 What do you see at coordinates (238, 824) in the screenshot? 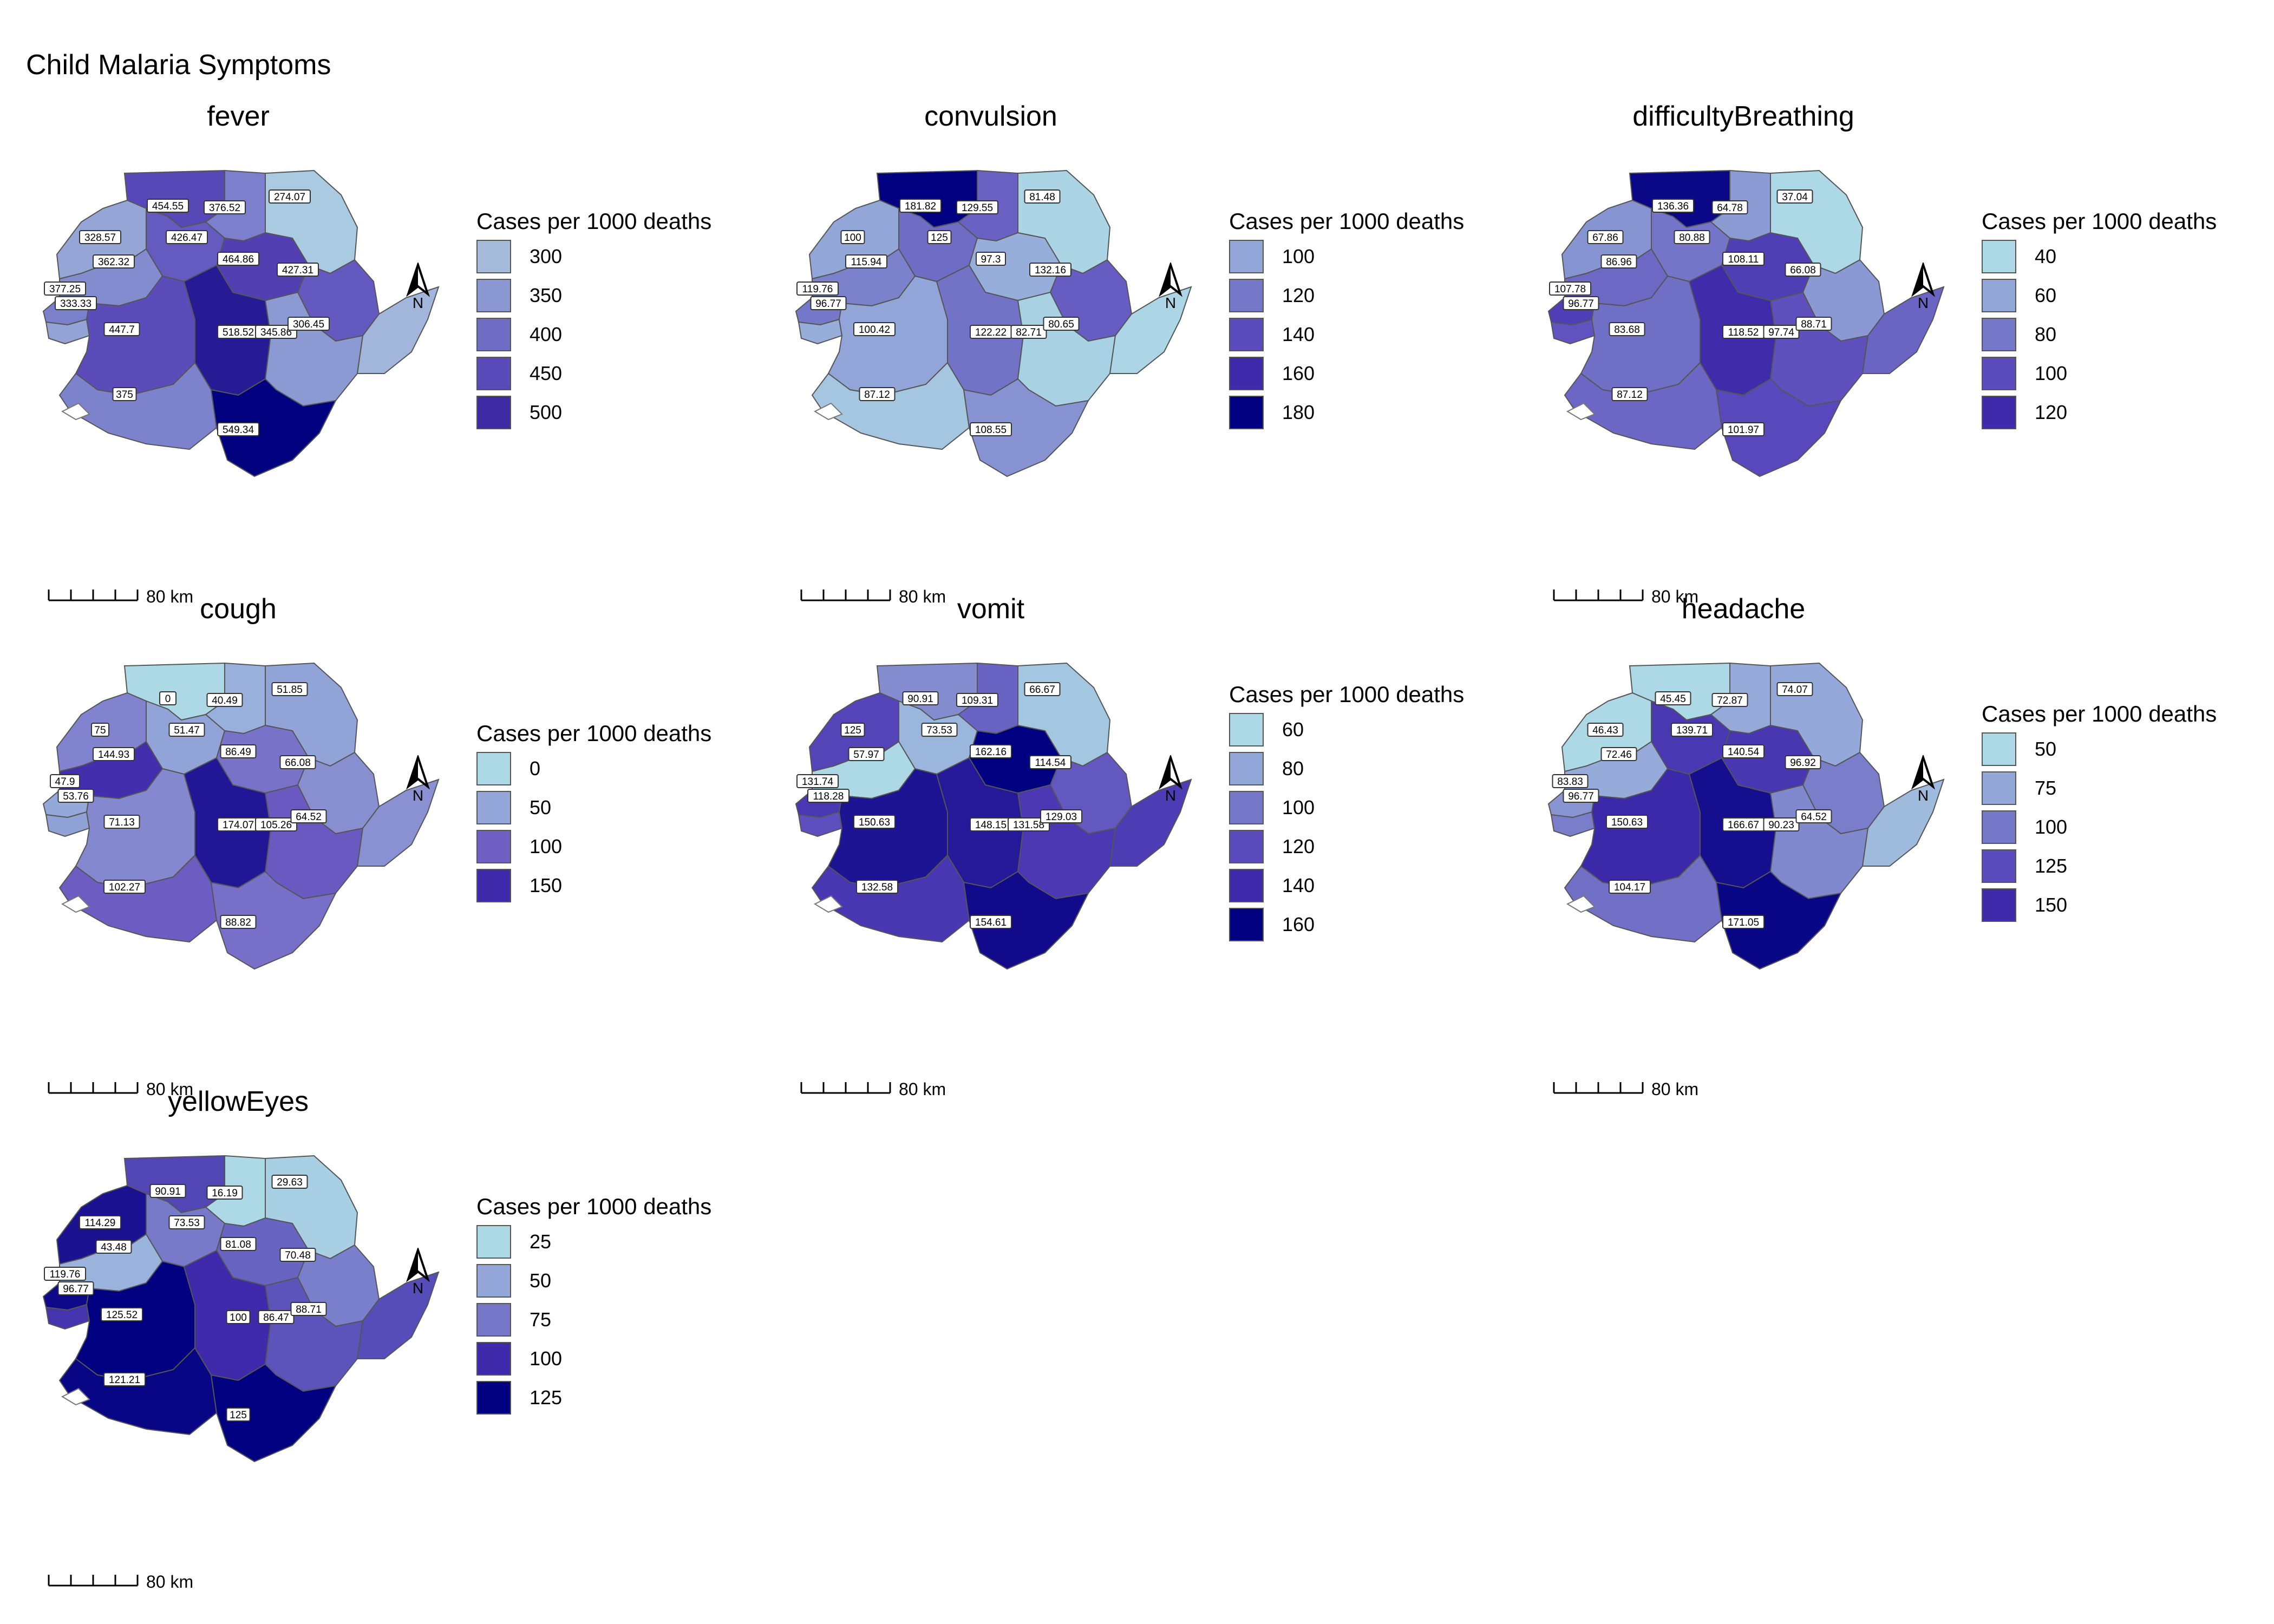
I see `region-value-label: 174.07` at bounding box center [238, 824].